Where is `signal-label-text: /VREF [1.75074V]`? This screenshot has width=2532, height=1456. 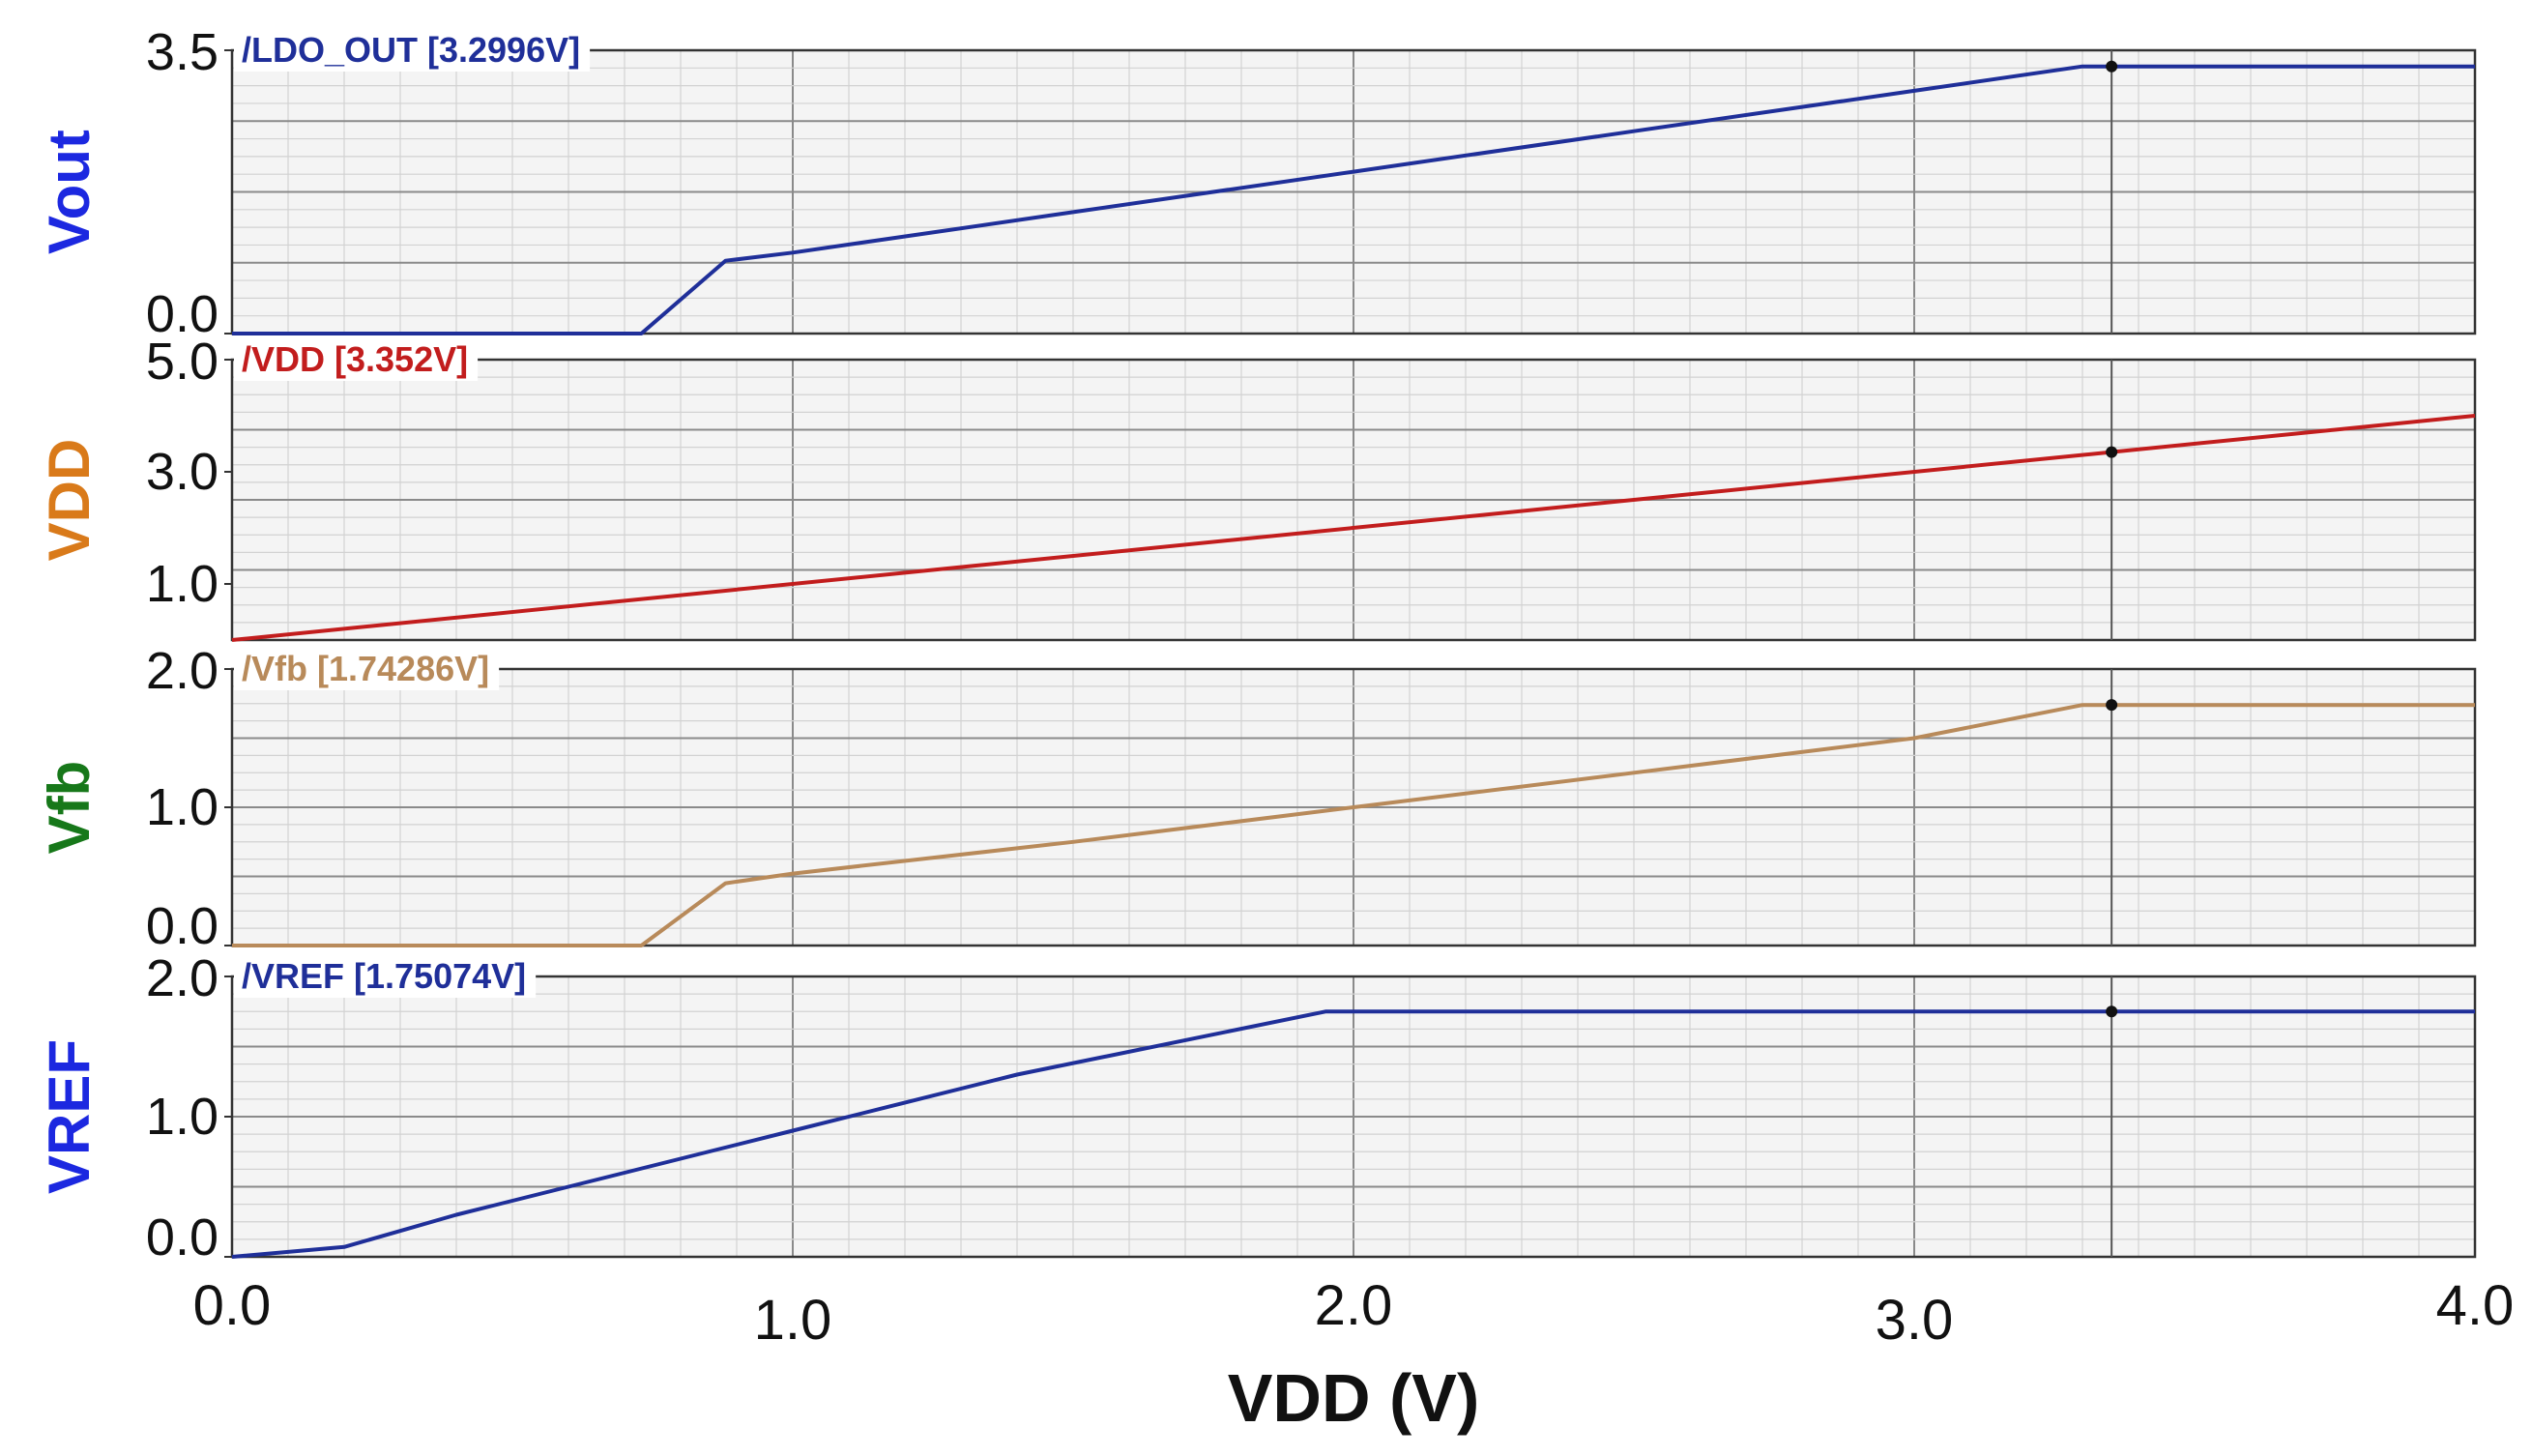 signal-label-text: /VREF [1.75074V] is located at coordinates (384, 976).